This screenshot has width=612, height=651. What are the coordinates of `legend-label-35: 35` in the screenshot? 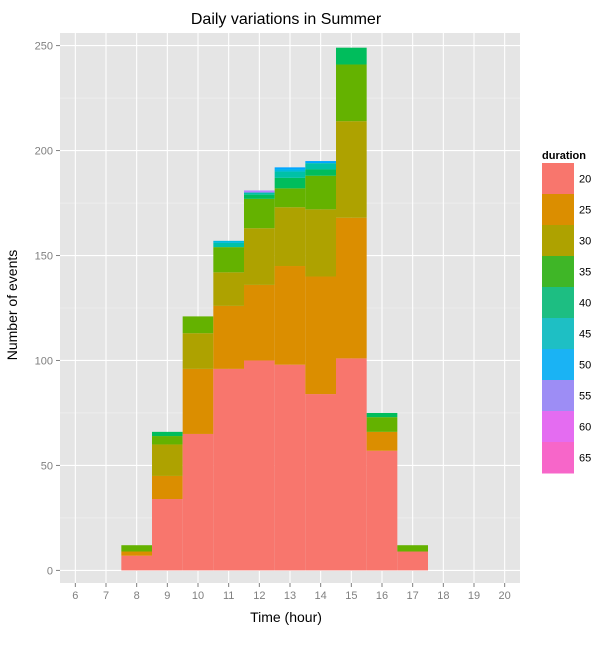 It's located at (585, 273).